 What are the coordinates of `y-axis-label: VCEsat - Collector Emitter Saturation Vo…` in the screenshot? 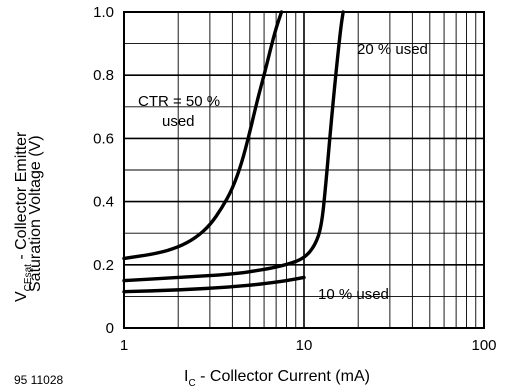 It's located at (28, 216).